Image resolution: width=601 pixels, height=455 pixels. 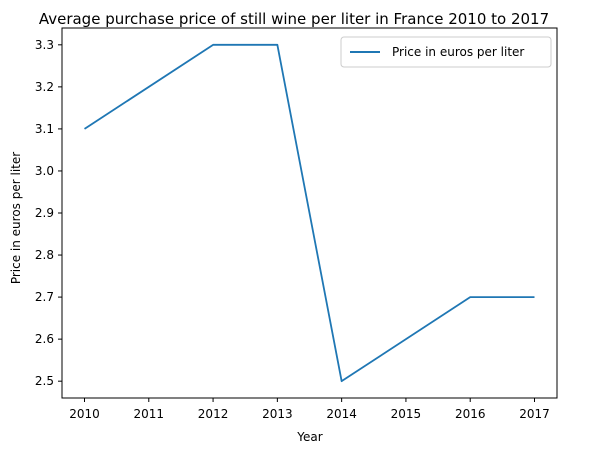 I want to click on x-tick-label: 2017, so click(x=534, y=414).